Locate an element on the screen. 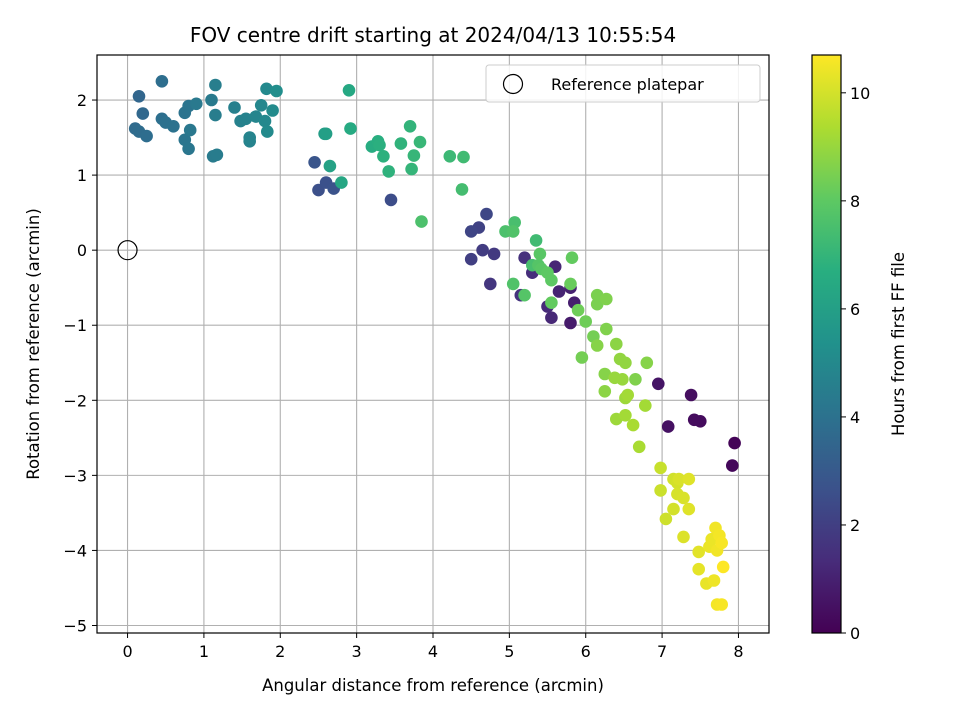 The image size is (960, 720). colorbar-tick-label: 8 is located at coordinates (855, 201).